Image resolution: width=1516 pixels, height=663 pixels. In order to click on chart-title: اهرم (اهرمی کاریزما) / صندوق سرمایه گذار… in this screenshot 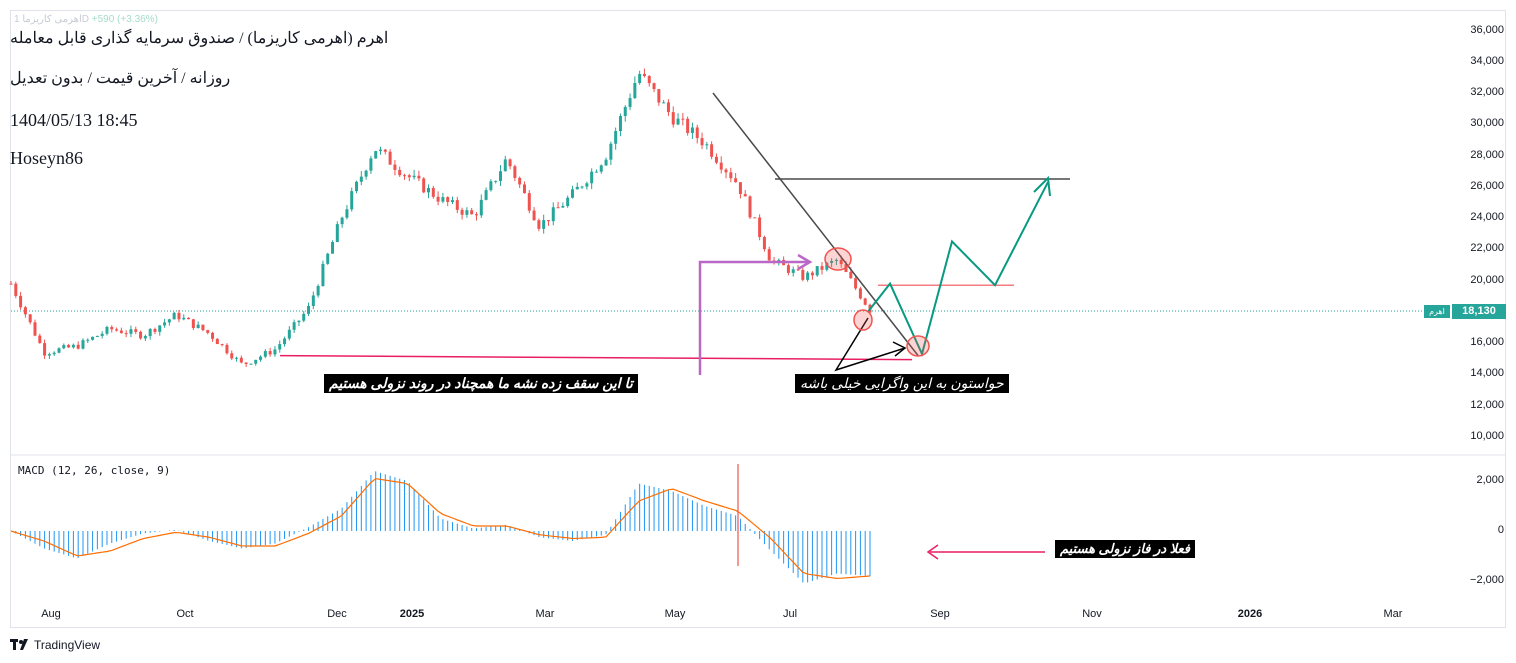, I will do `click(199, 38)`.